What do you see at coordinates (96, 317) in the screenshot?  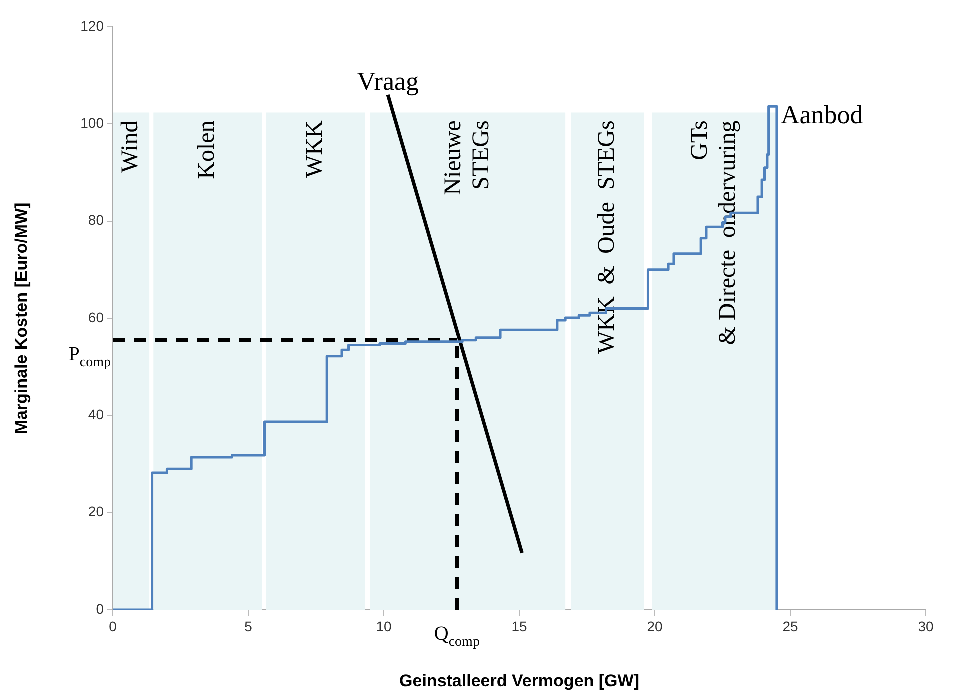 I see `y-tick-label: 60` at bounding box center [96, 317].